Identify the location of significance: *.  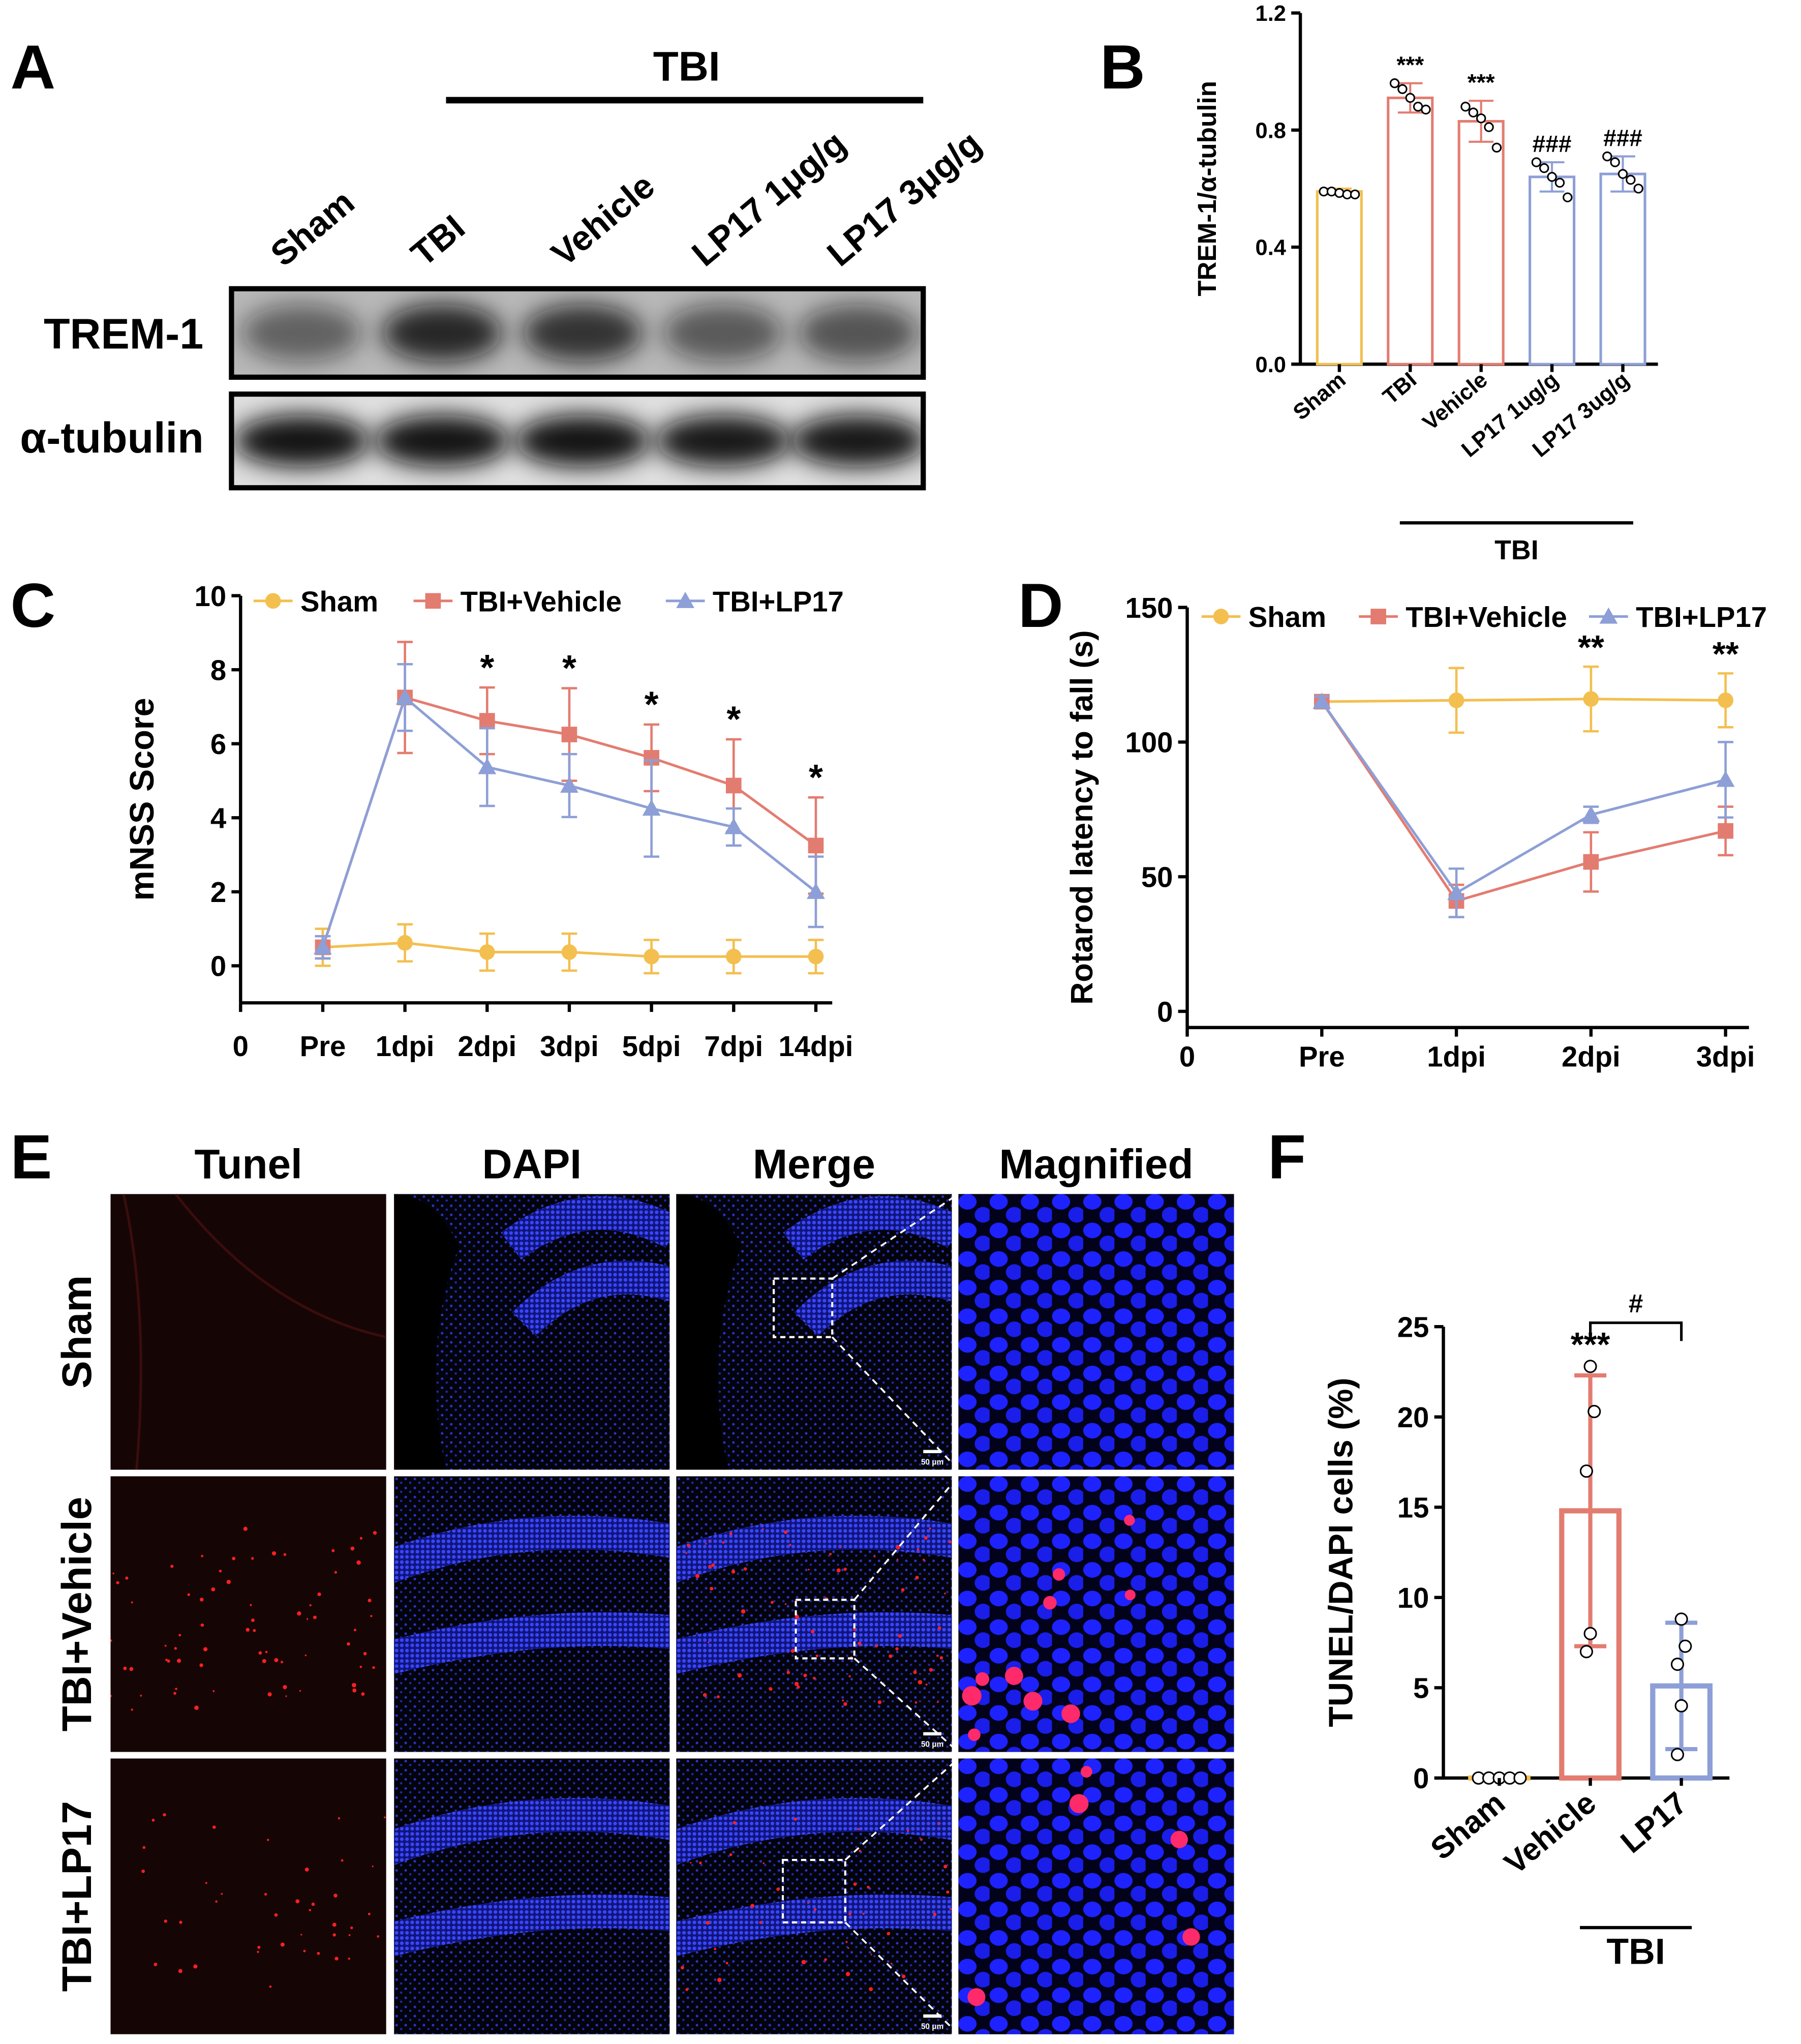
(569, 668).